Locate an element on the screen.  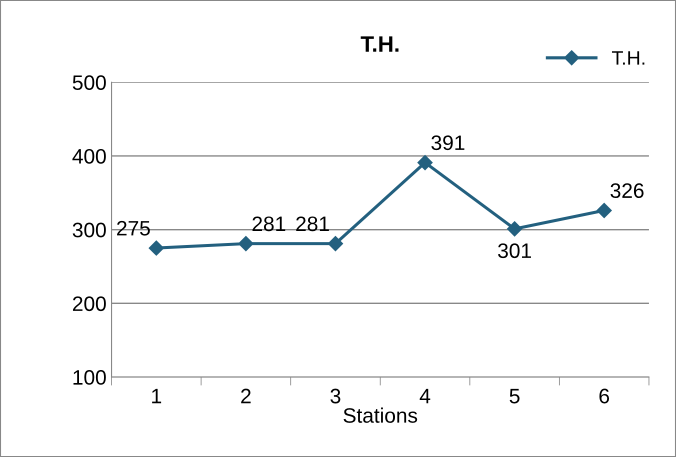
data-label: 275 is located at coordinates (133, 228).